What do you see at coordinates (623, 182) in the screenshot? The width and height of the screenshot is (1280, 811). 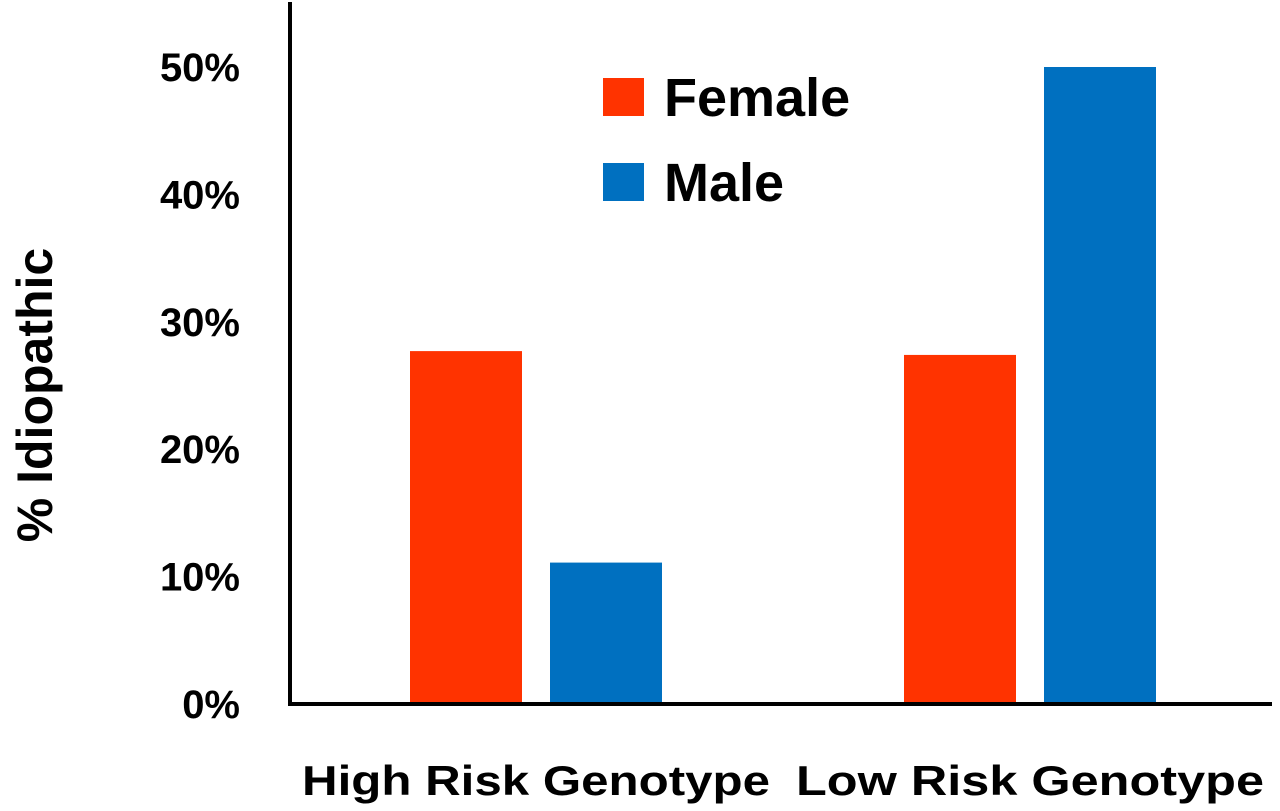 I see `legend-swatch-male` at bounding box center [623, 182].